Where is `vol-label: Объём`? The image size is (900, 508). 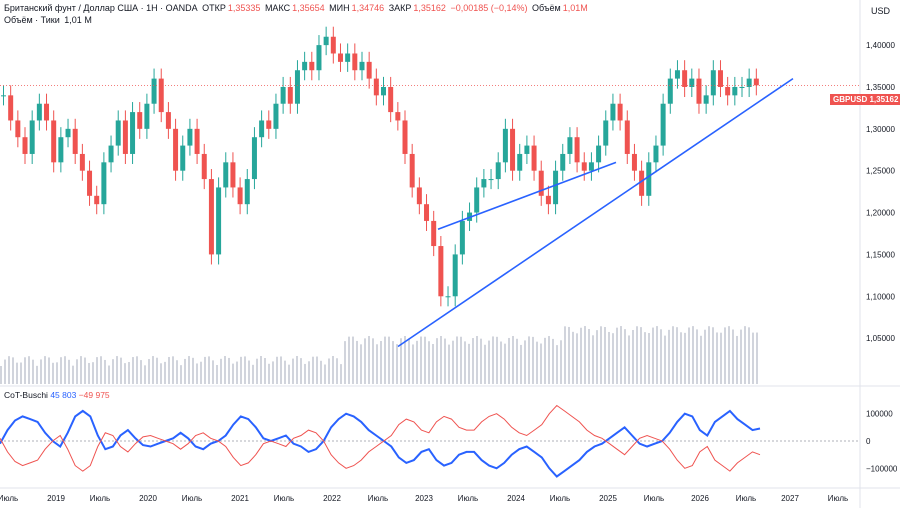
vol-label: Объём is located at coordinates (546, 8).